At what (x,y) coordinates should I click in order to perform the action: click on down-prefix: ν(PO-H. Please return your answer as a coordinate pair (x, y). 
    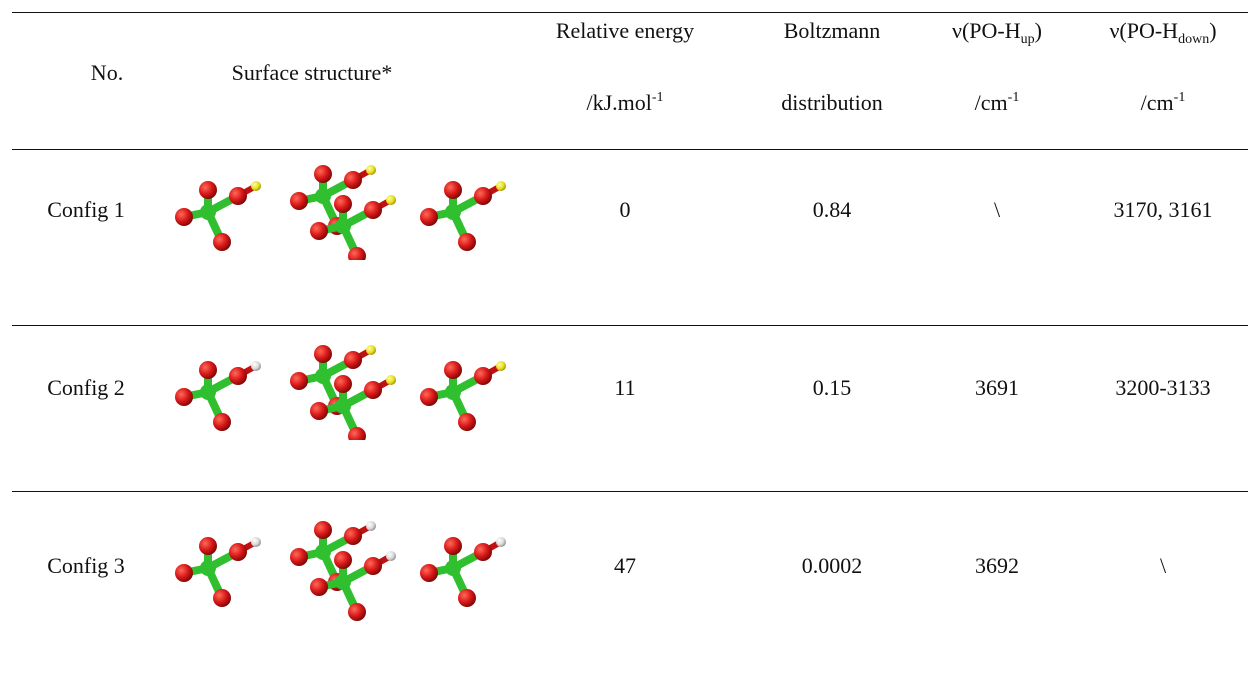
    Looking at the image, I should click on (1144, 30).